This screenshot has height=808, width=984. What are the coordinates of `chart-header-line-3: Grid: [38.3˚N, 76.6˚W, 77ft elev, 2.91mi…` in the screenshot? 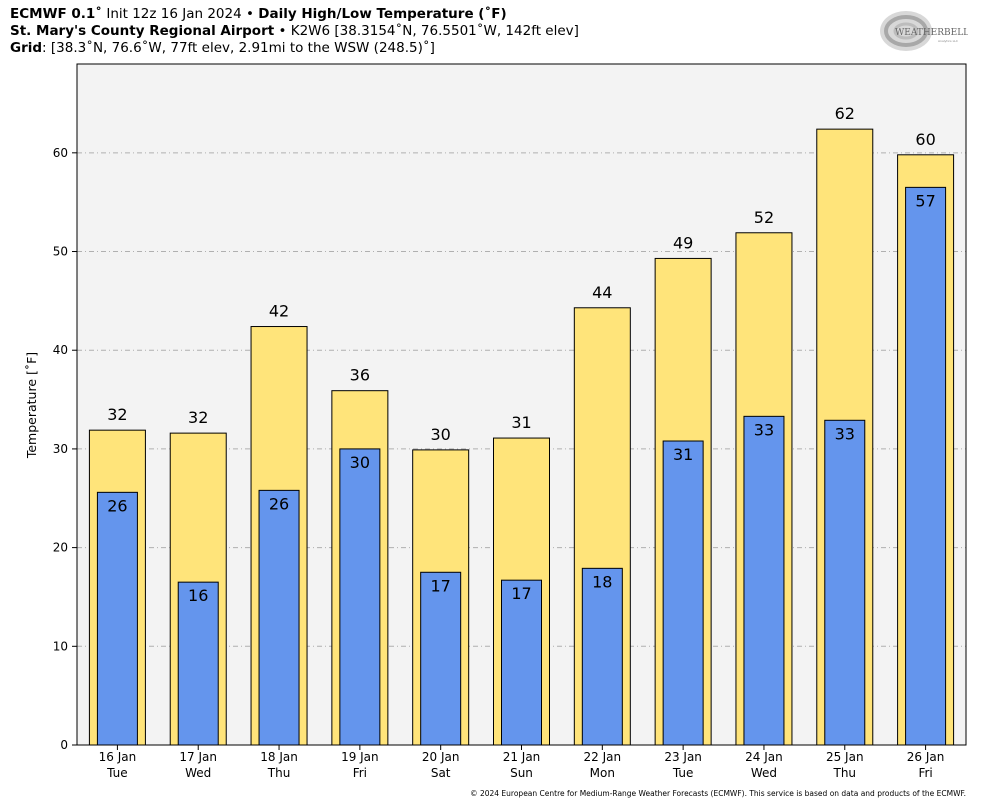 It's located at (222, 48).